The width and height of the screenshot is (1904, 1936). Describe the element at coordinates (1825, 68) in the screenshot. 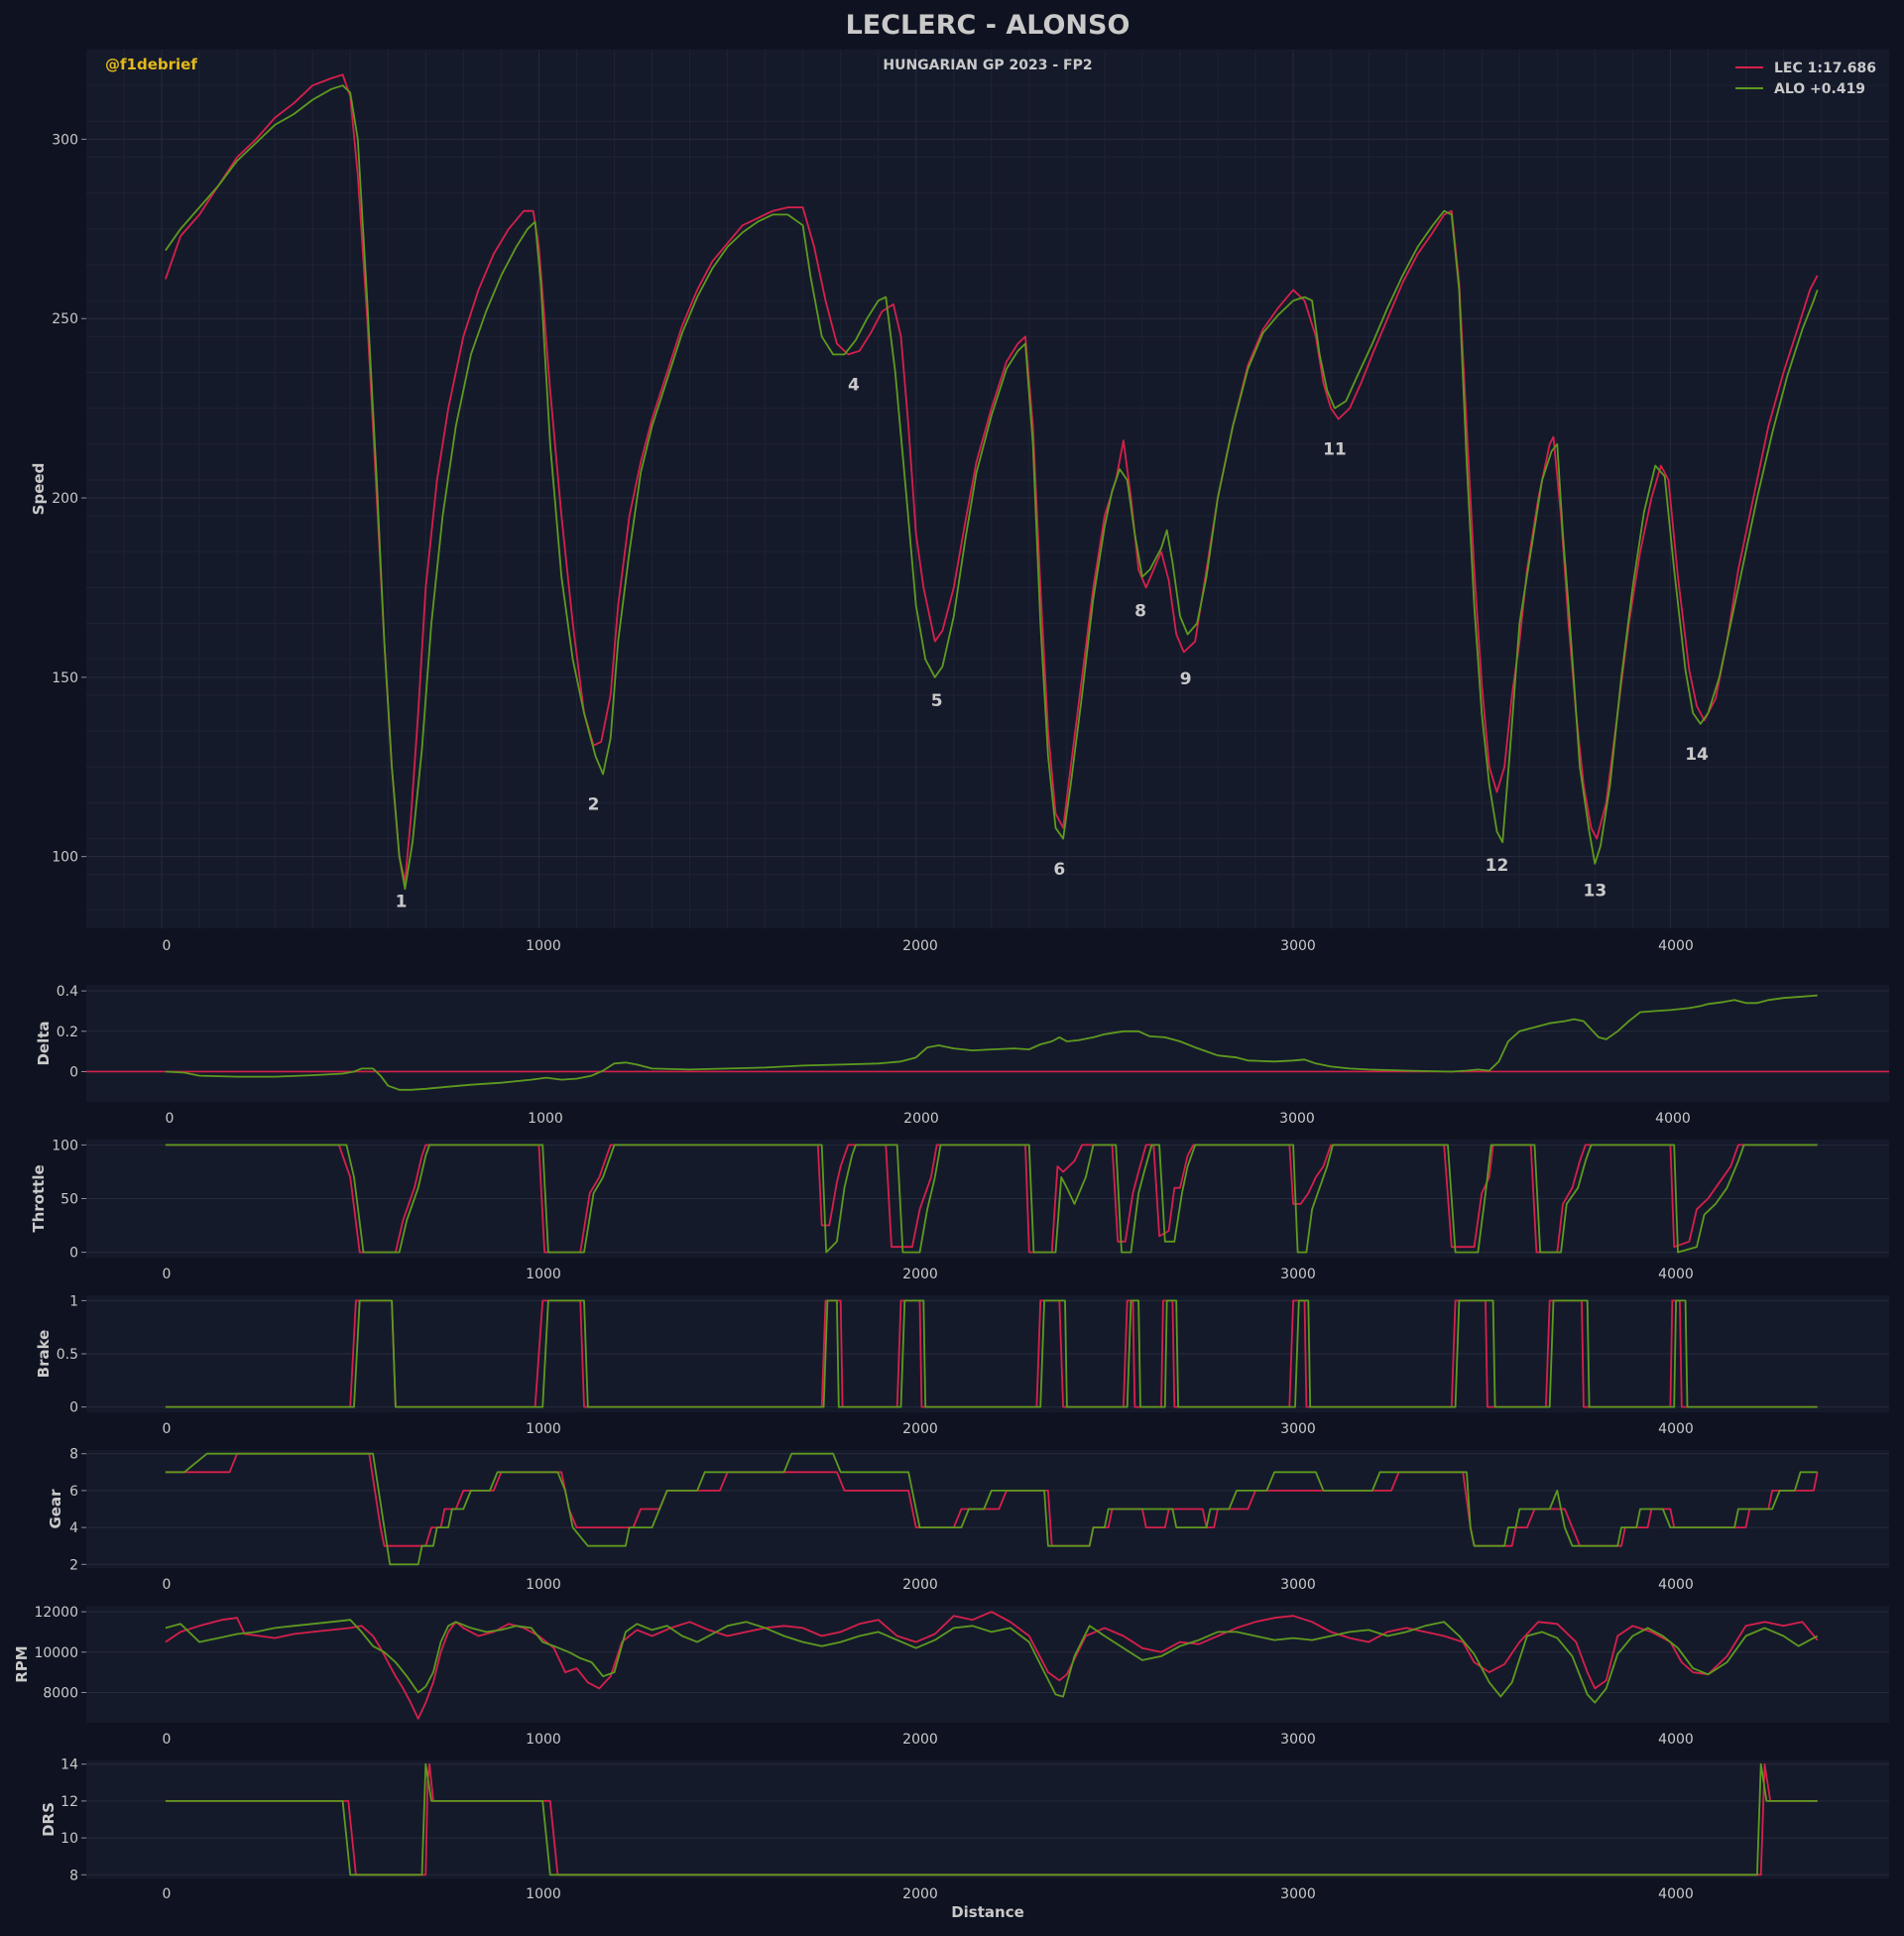

I see `legend-entry: LEC 1:17.686` at that location.